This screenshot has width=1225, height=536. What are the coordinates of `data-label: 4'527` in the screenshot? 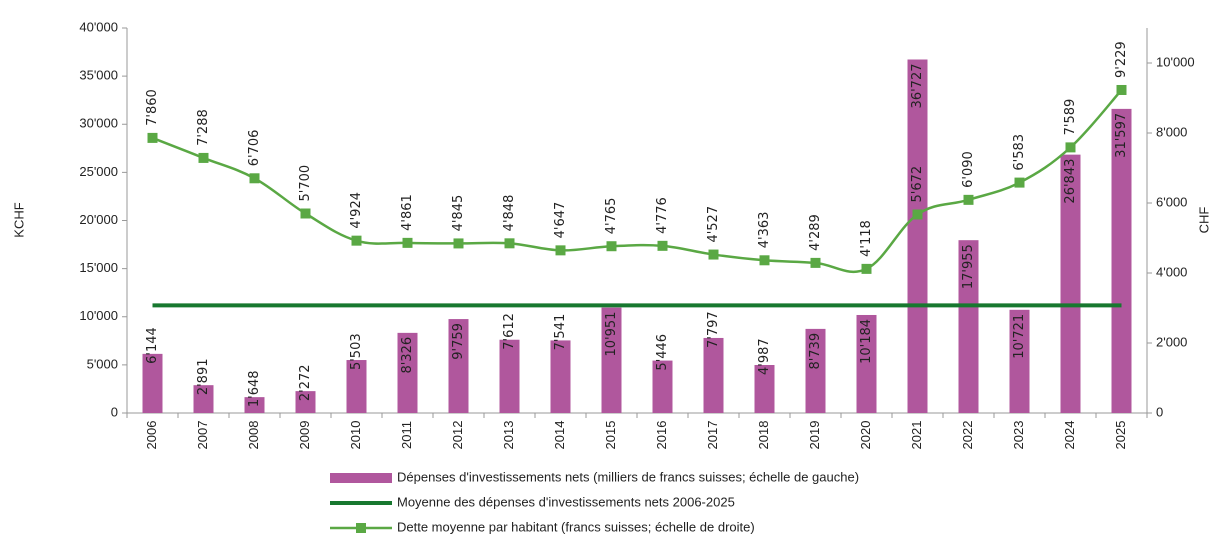 It's located at (713, 224).